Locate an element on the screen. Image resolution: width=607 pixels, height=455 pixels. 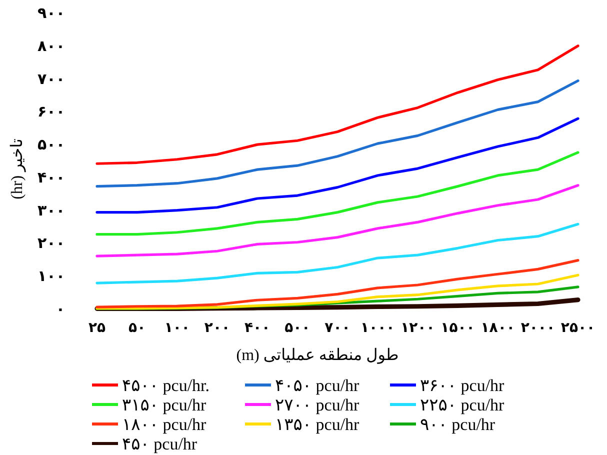
legend-label: ۴۵۰ pcu/hr is located at coordinates (160, 444).